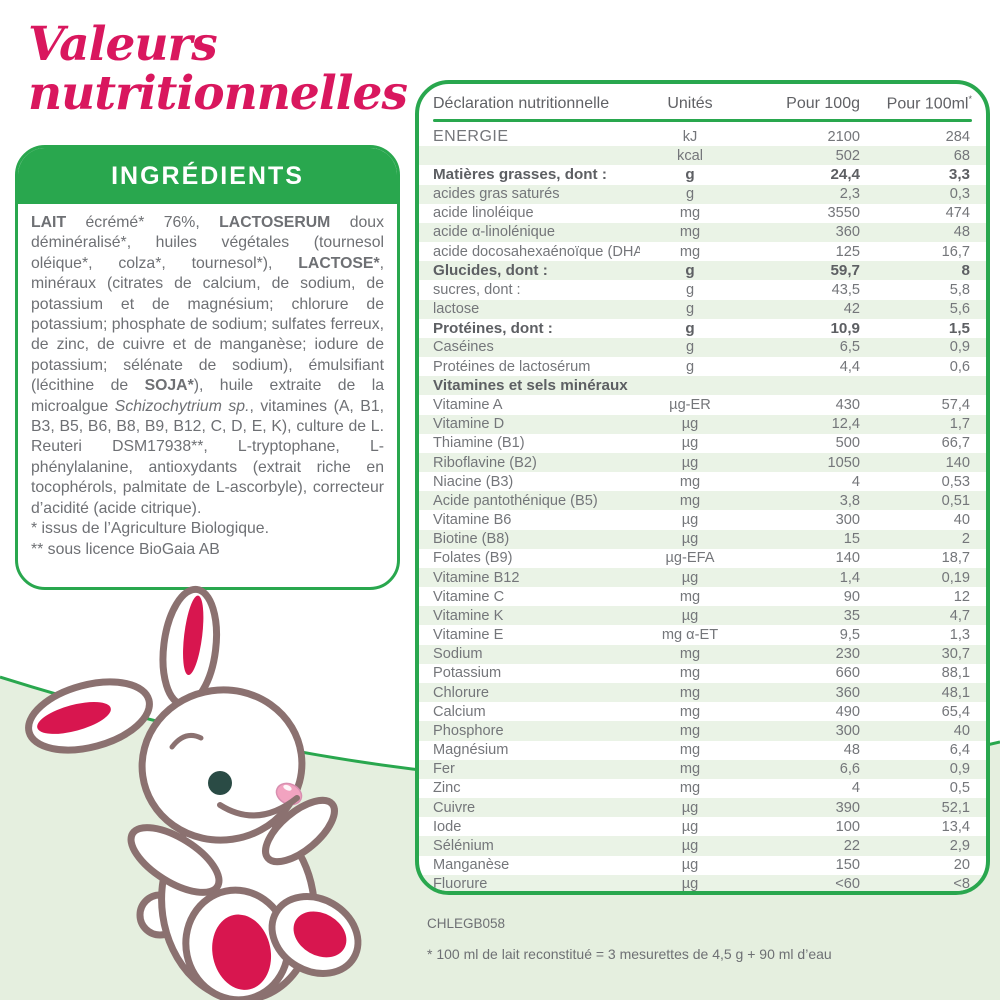  What do you see at coordinates (961, 155) in the screenshot?
I see `nutrition-cell-ml: 68` at bounding box center [961, 155].